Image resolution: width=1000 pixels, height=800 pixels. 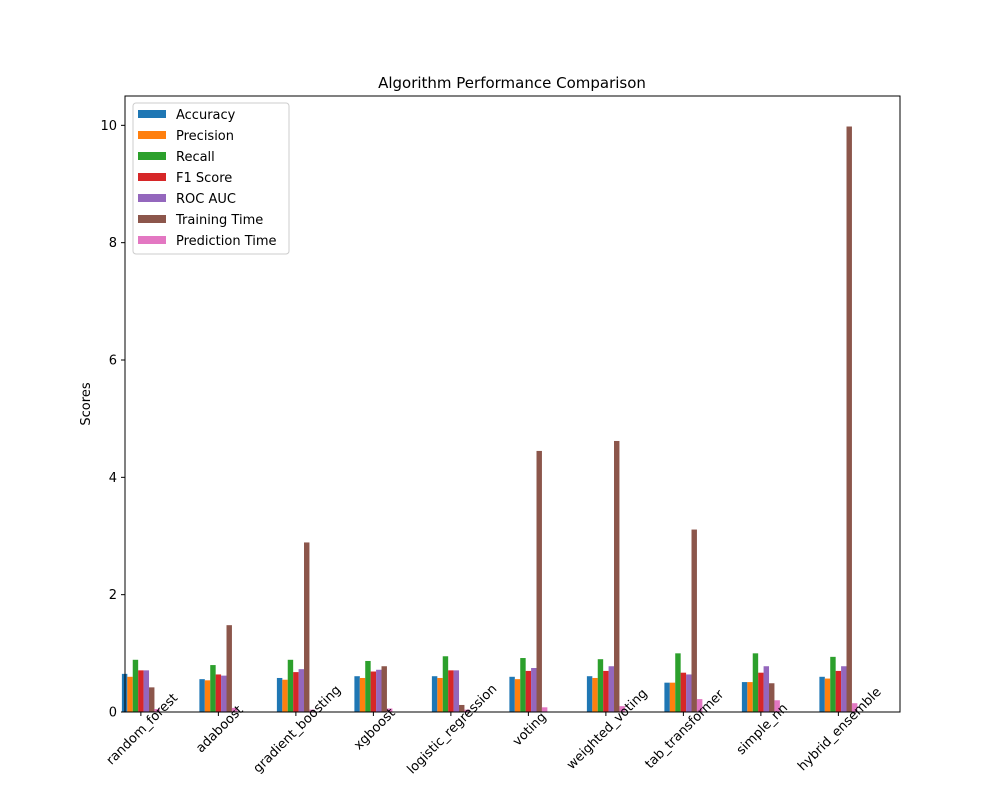 What do you see at coordinates (678, 682) in the screenshot?
I see `bar-recall-tab_transformer` at bounding box center [678, 682].